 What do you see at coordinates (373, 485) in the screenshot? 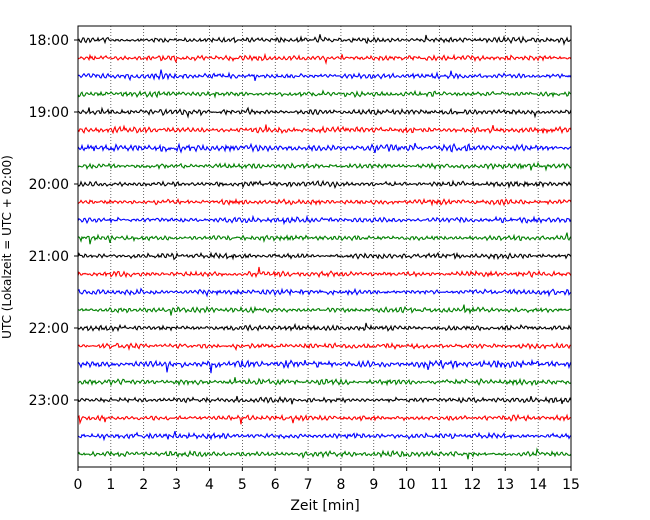
I see `x-tick-label: 9` at bounding box center [373, 485].